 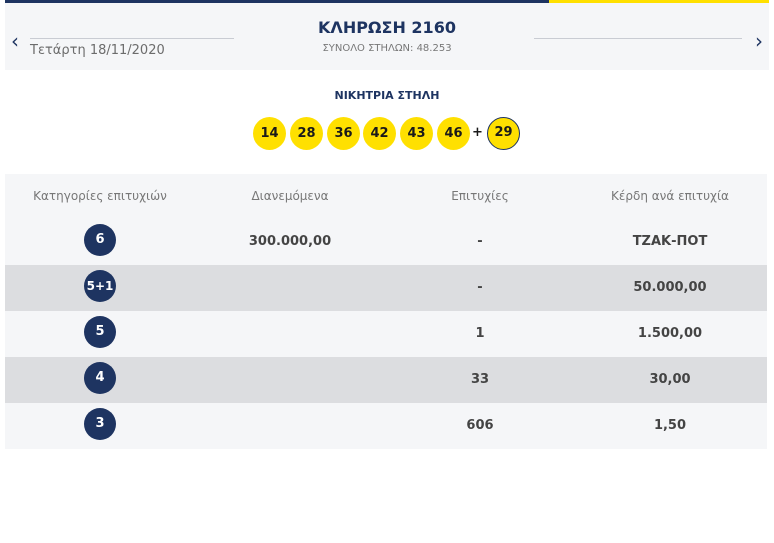 I want to click on winning-number-ball: 36, so click(x=343, y=133).